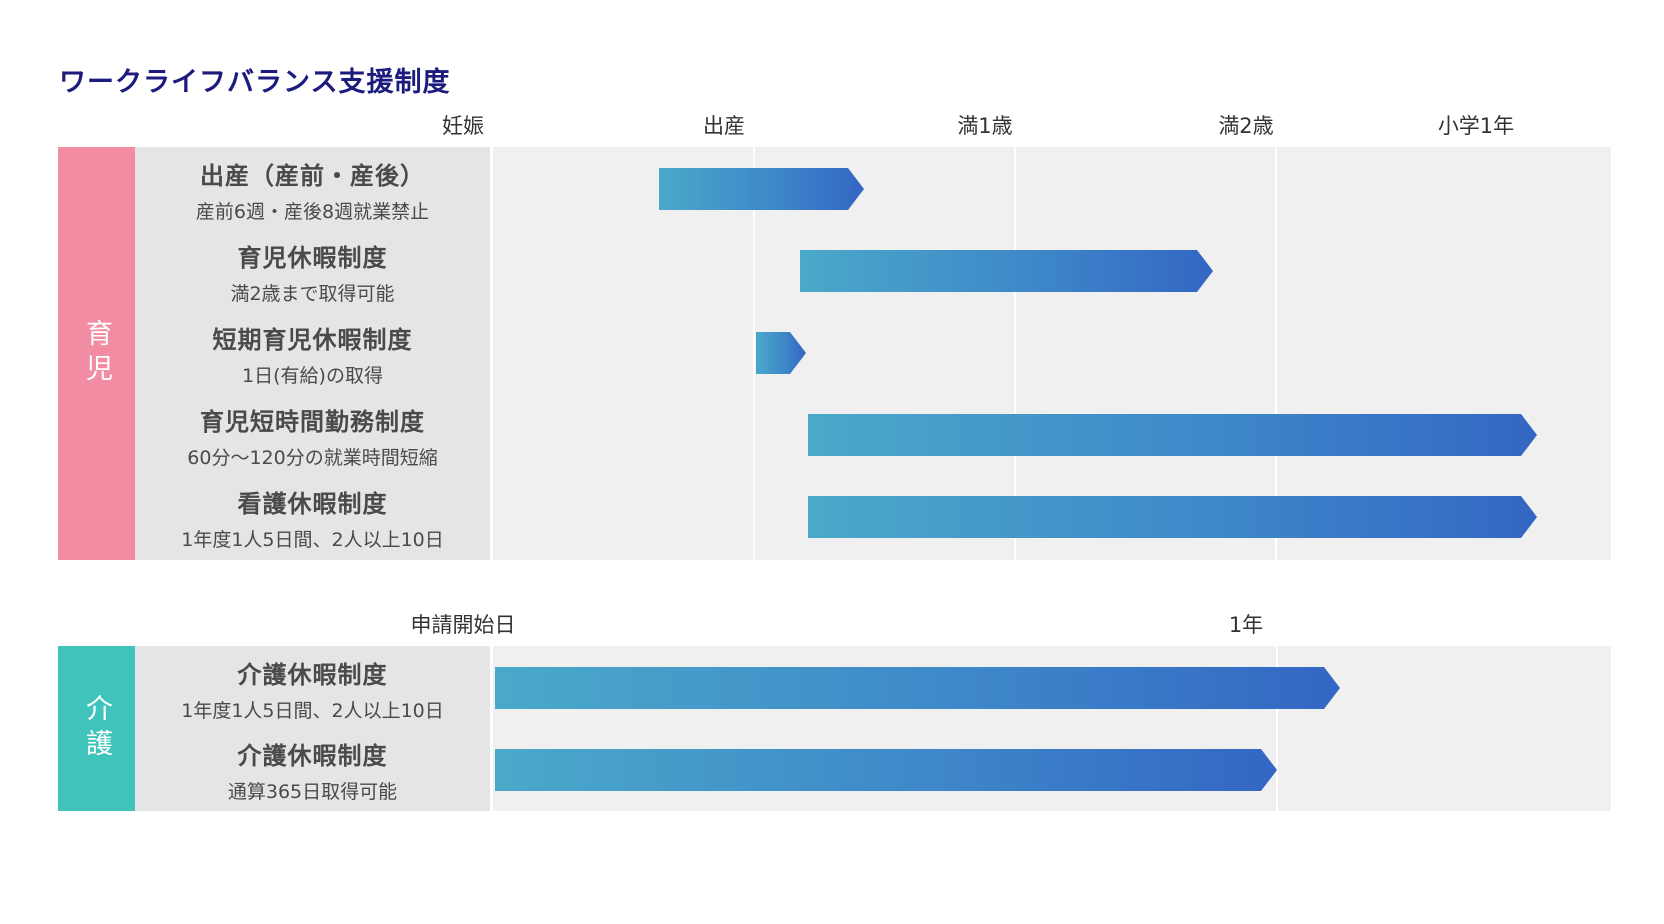  I want to click on row-label: 育児短時間勤務制度 60分〜120分の就業時間短縮, so click(312, 436).